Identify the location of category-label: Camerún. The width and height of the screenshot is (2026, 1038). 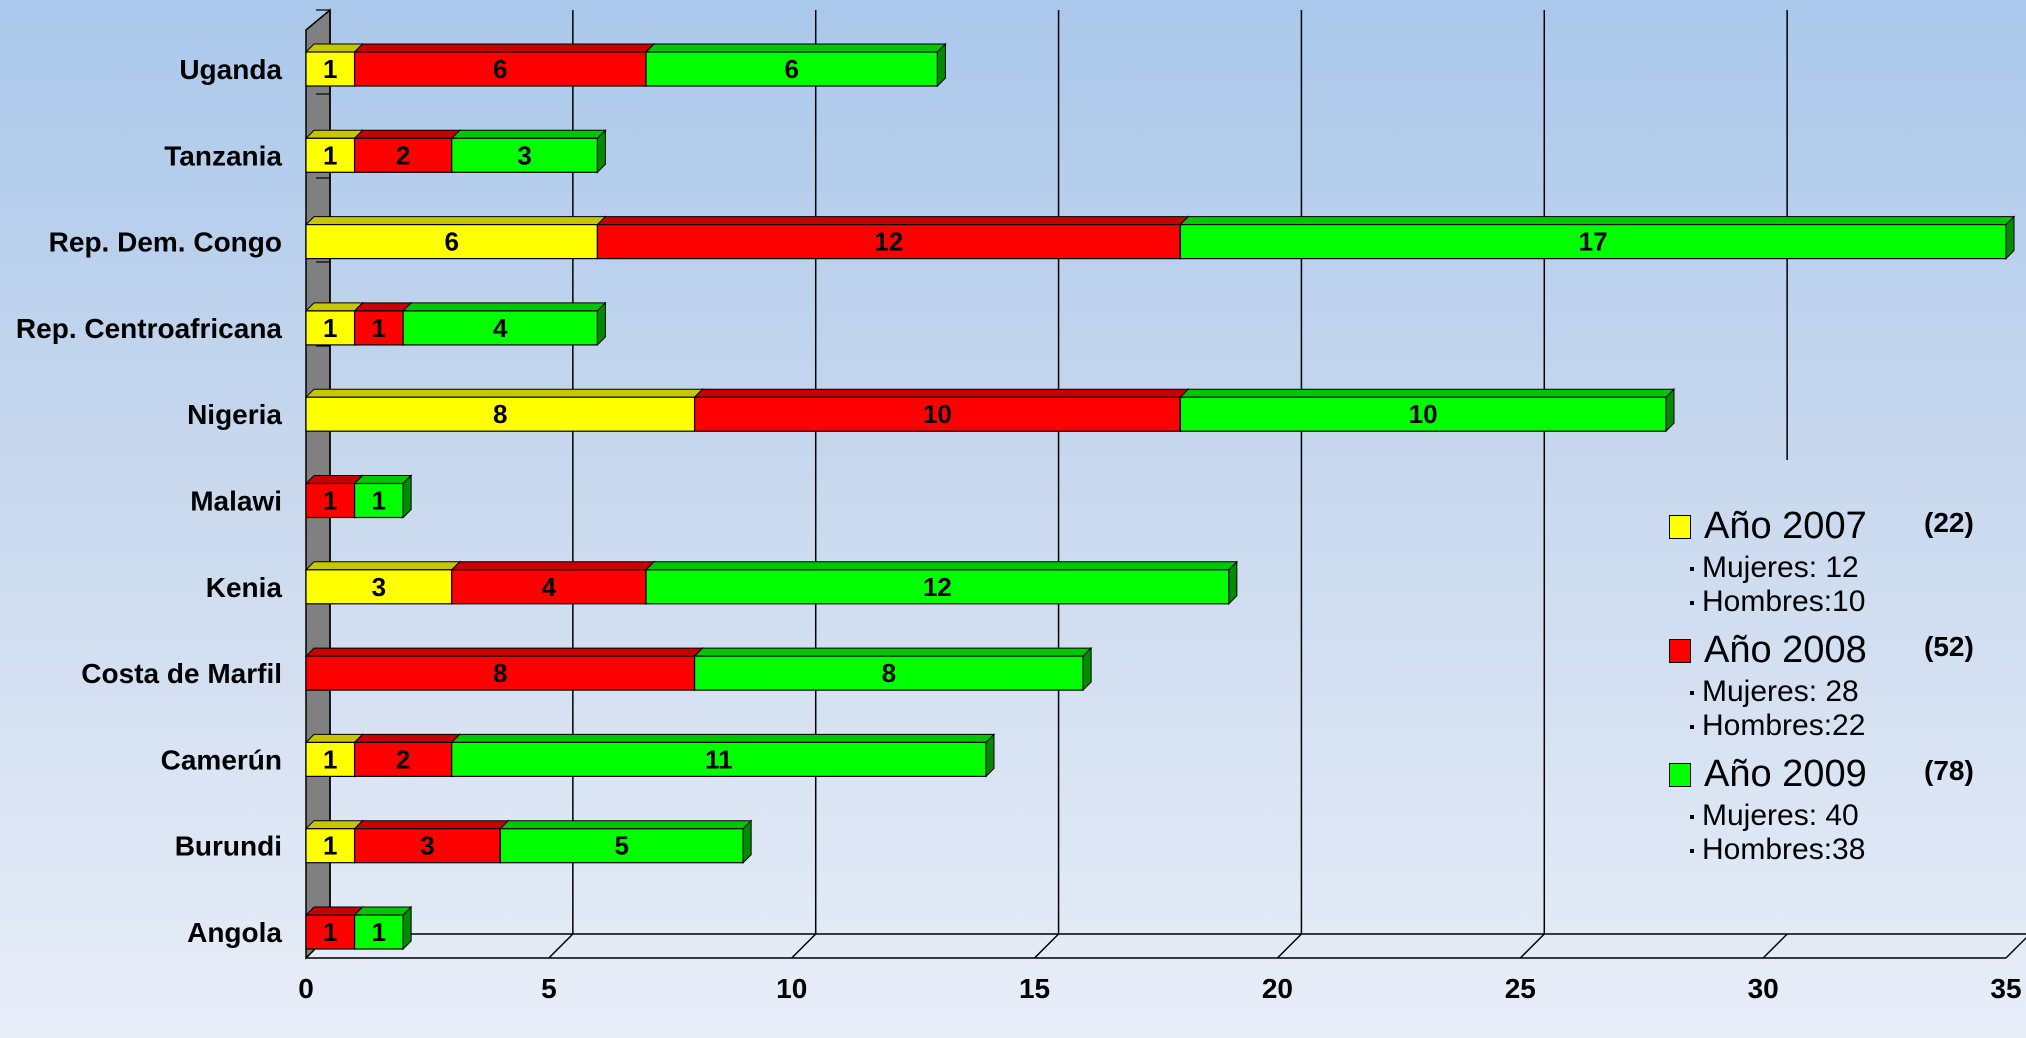
(221, 759).